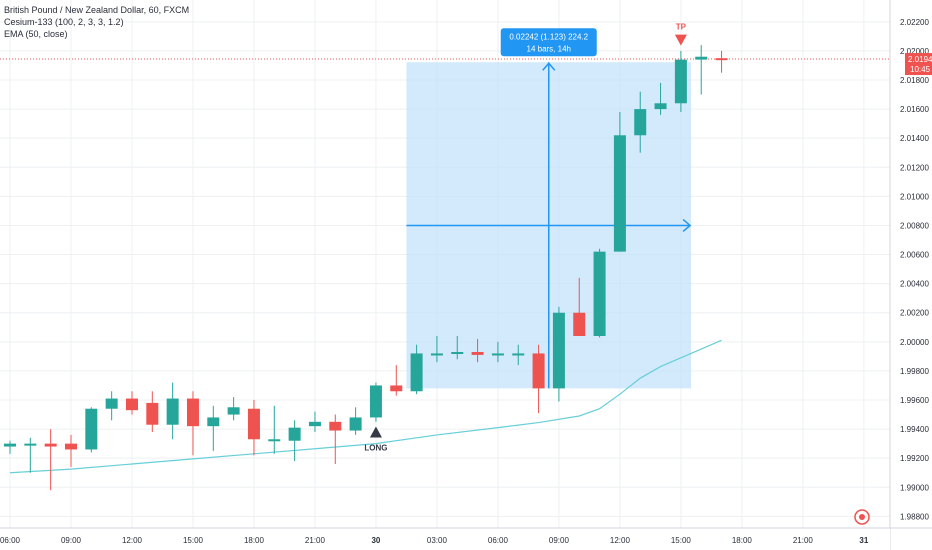 This screenshot has height=550, width=932. Describe the element at coordinates (914, 225) in the screenshot. I see `price-tick-label: 2.00800` at that location.